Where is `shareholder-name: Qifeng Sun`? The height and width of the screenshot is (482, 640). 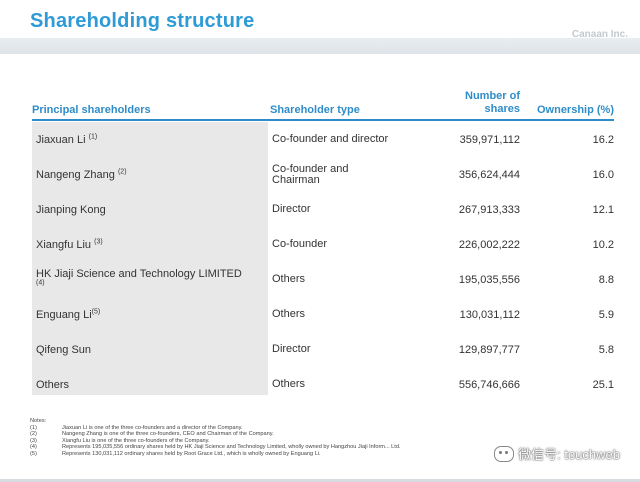
shareholder-name: Qifeng Sun is located at coordinates (64, 349).